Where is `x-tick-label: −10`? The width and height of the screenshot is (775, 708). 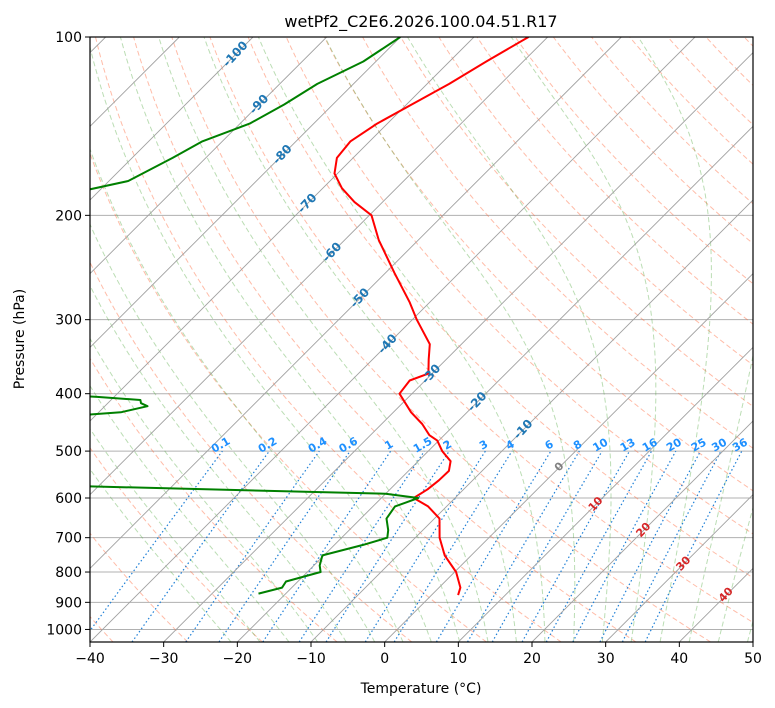
x-tick-label: −10 is located at coordinates (311, 659).